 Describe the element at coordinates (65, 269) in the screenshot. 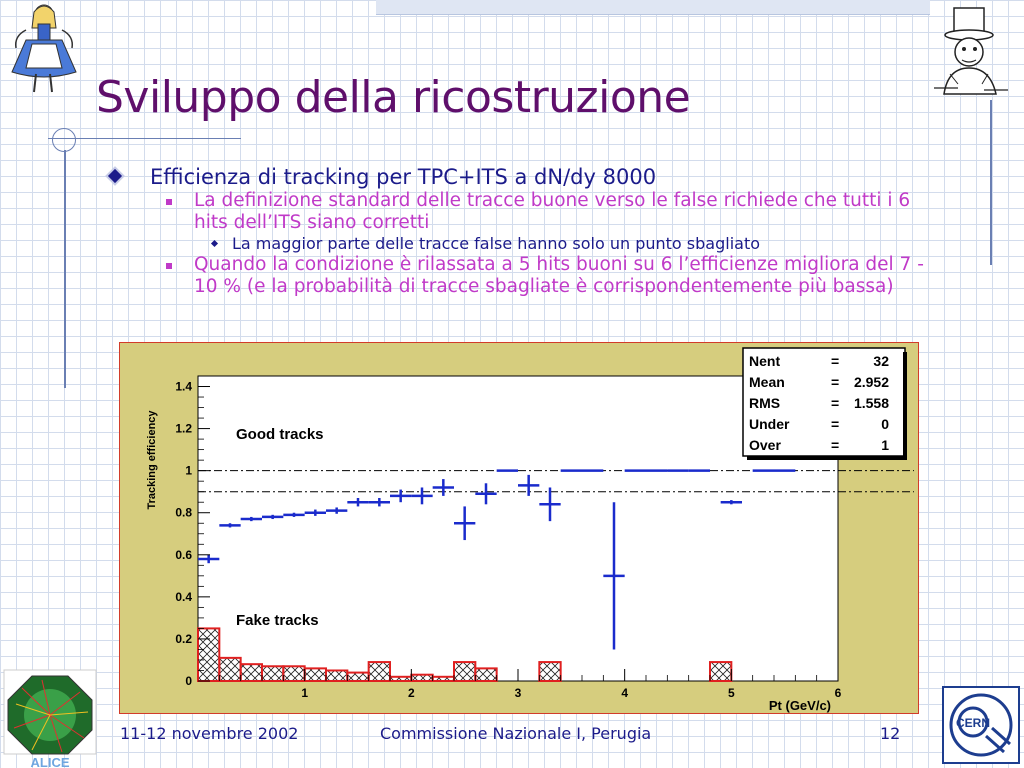

I see `decor-line-left` at that location.